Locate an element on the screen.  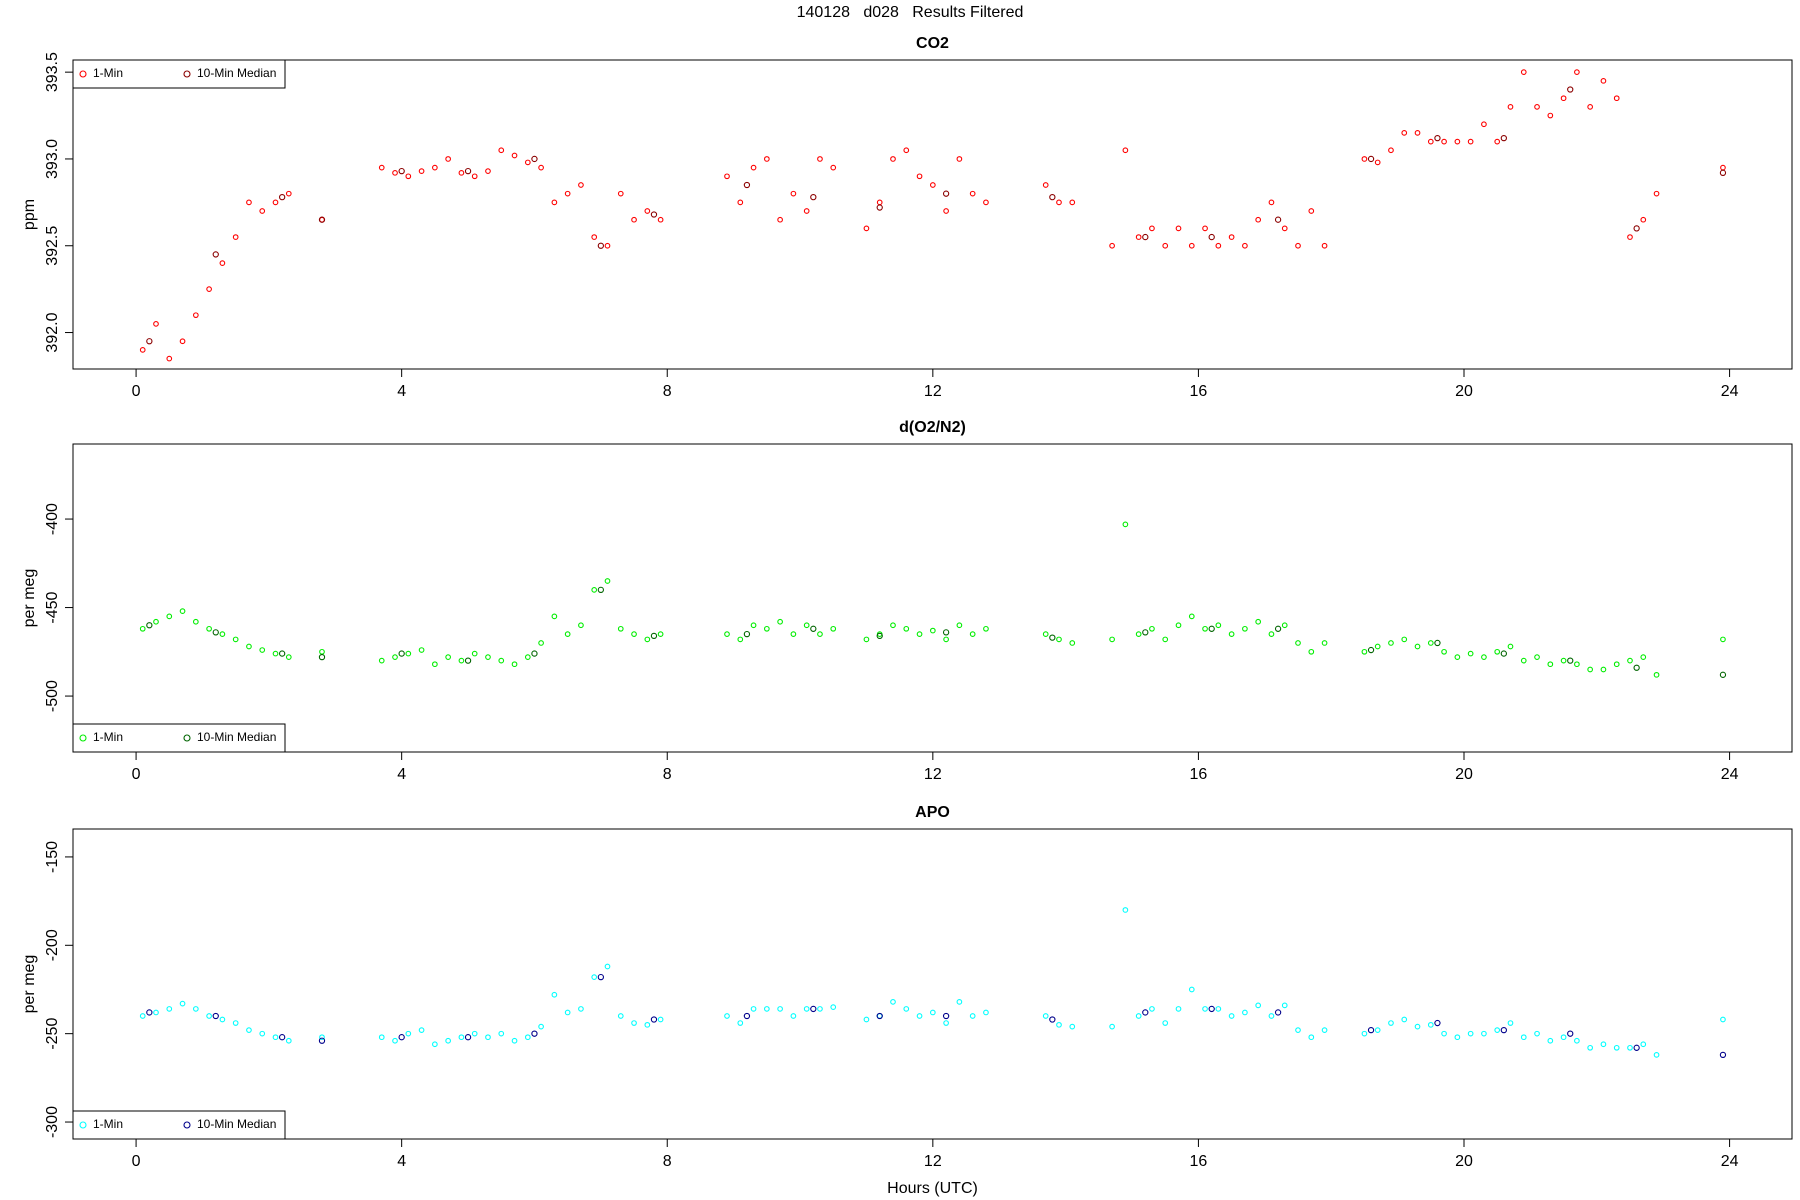
y-tick-label: -500 is located at coordinates (52, 696).